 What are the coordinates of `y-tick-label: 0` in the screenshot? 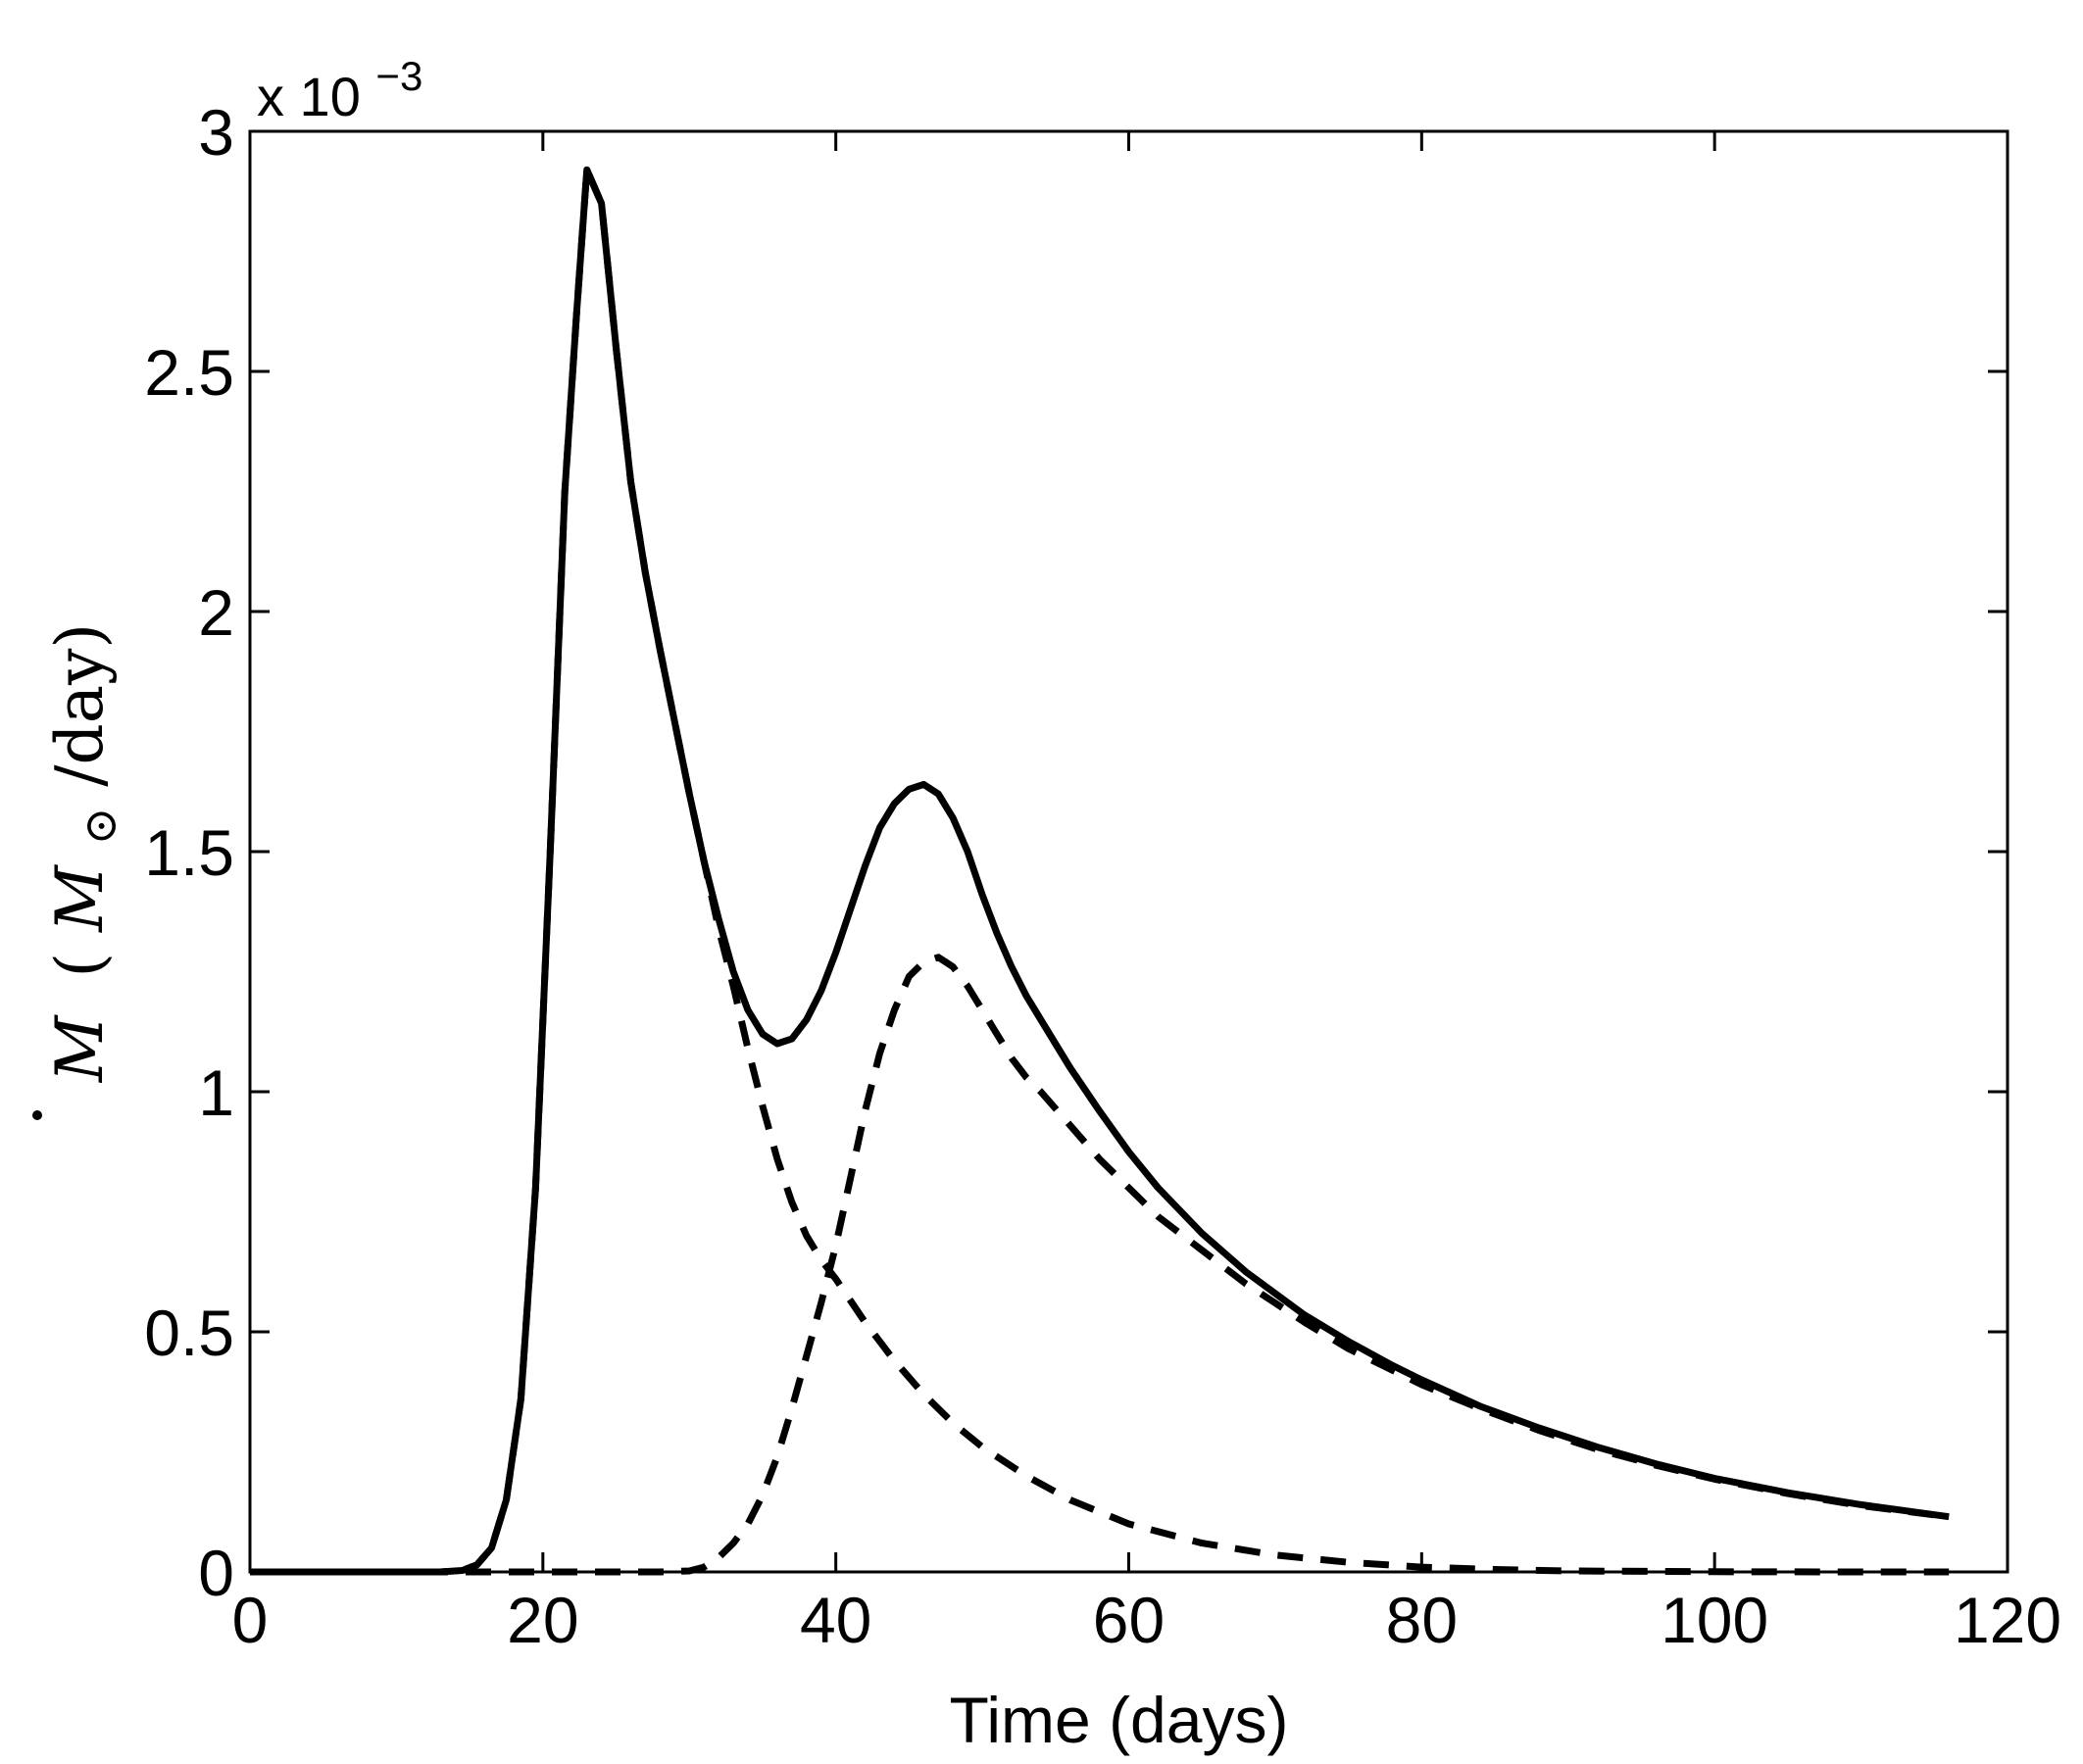 It's located at (216, 1573).